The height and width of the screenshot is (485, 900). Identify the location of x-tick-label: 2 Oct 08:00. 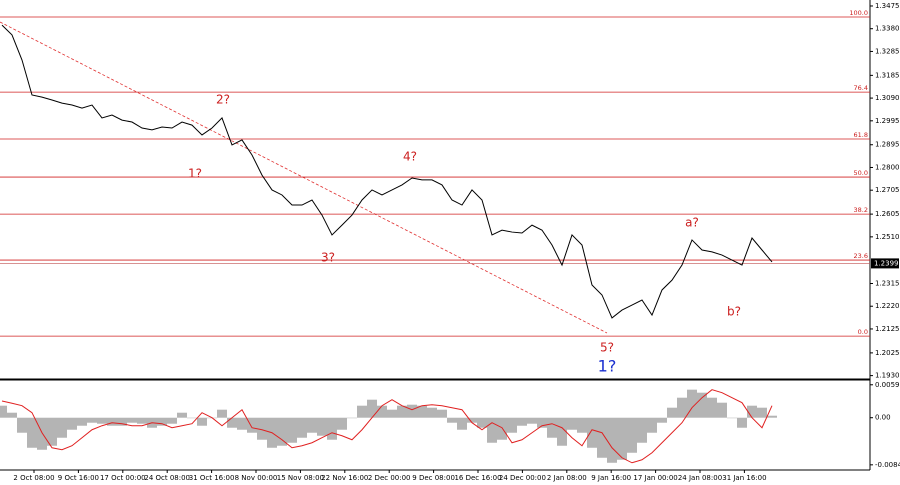
(33, 478).